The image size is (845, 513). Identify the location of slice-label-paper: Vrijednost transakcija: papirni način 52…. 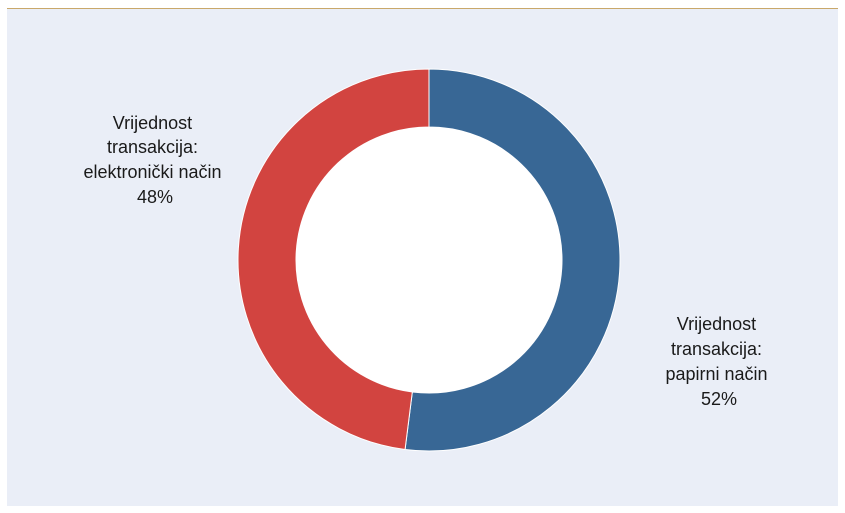
(718, 361).